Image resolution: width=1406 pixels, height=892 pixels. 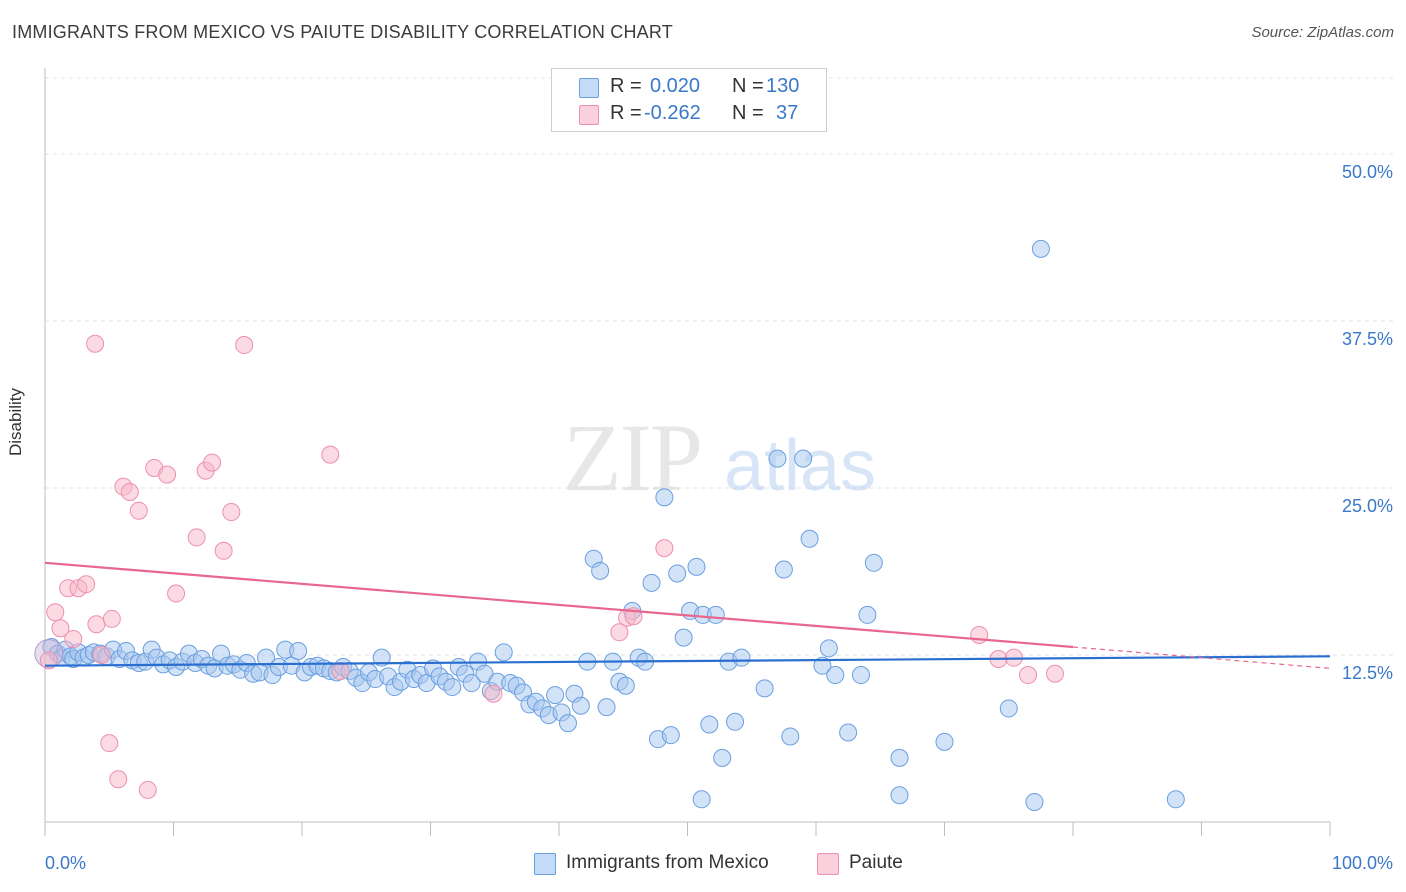 What do you see at coordinates (1367, 339) in the screenshot?
I see `y-tick-label: 37.5%` at bounding box center [1367, 339].